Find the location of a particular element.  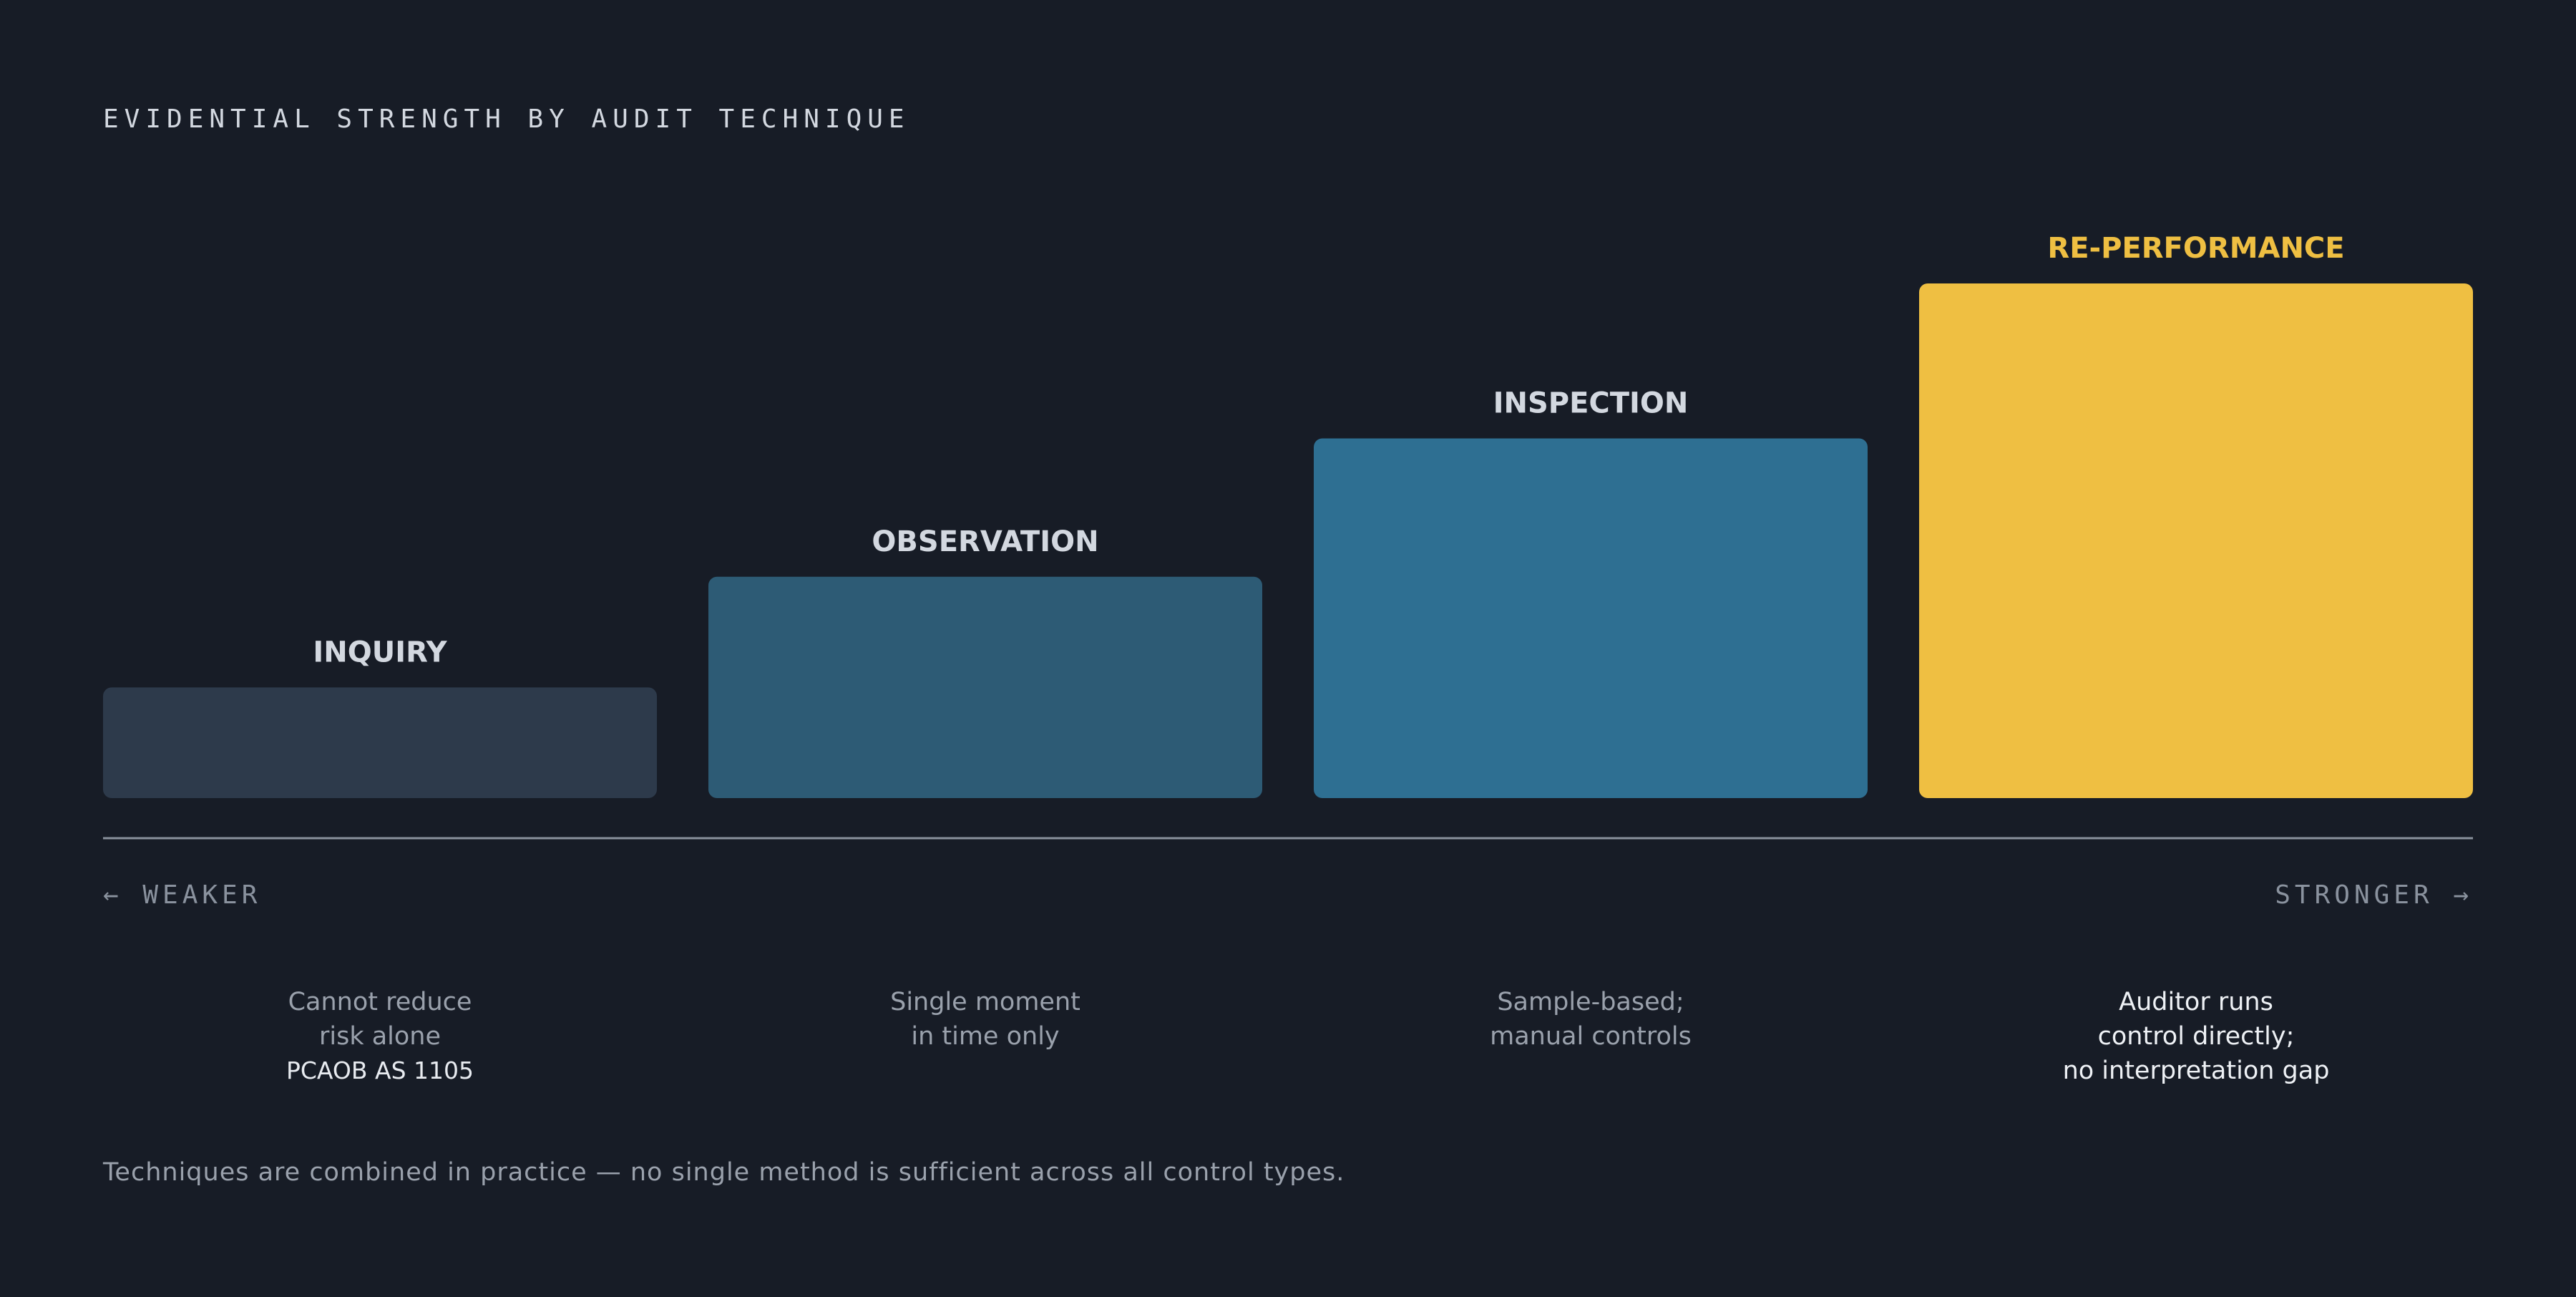

standard-reference: PCAOB AS 1105 is located at coordinates (380, 1070).